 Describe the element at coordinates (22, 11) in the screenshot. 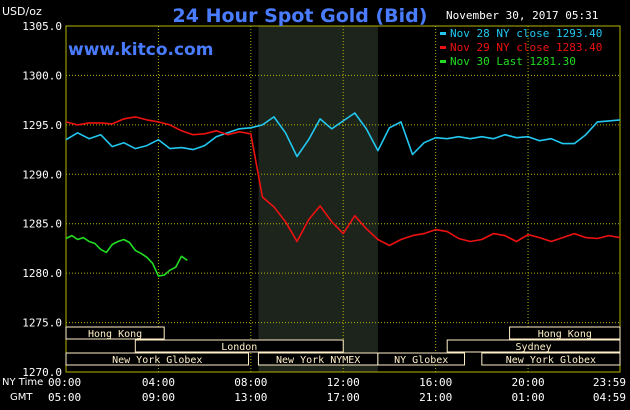

I see `unit-label: USD/oz` at that location.